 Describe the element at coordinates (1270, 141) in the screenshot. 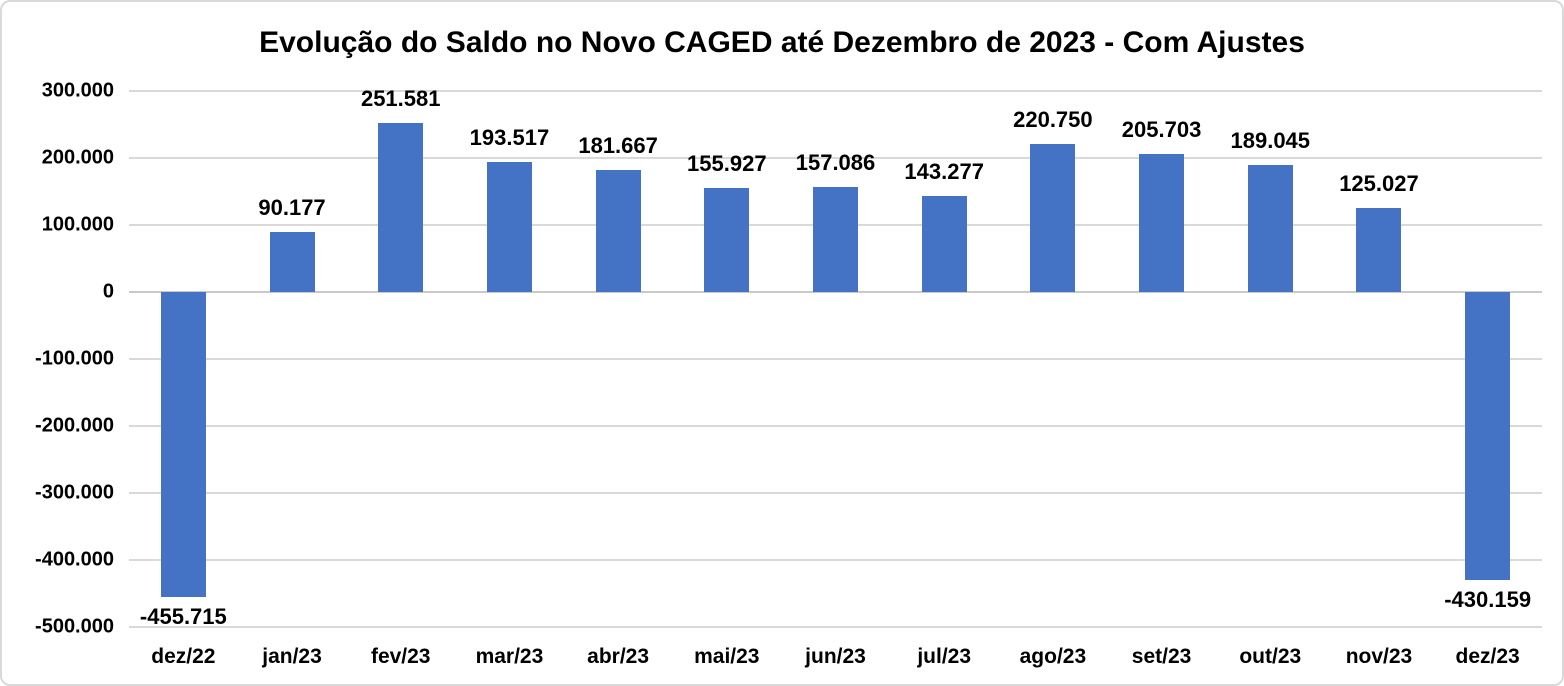

I see `data-label: 189.045` at that location.